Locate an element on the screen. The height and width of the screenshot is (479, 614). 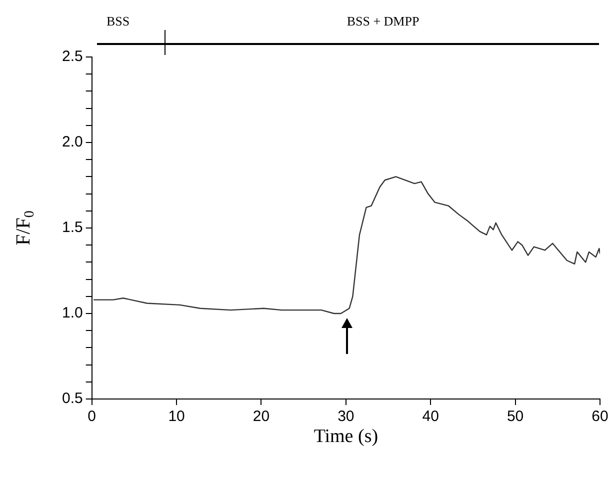
x-tick-label: 30 is located at coordinates (346, 417).